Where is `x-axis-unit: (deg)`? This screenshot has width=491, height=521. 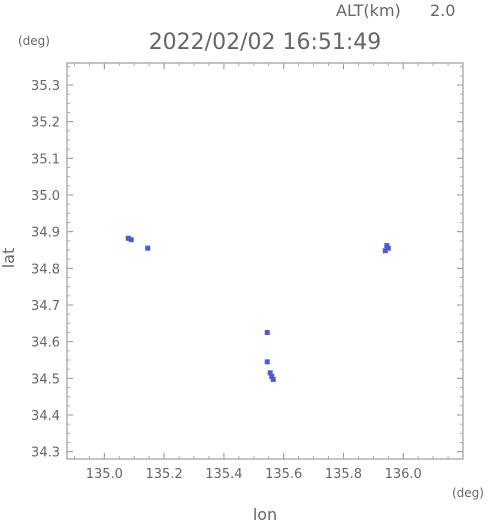 x-axis-unit: (deg) is located at coordinates (468, 493).